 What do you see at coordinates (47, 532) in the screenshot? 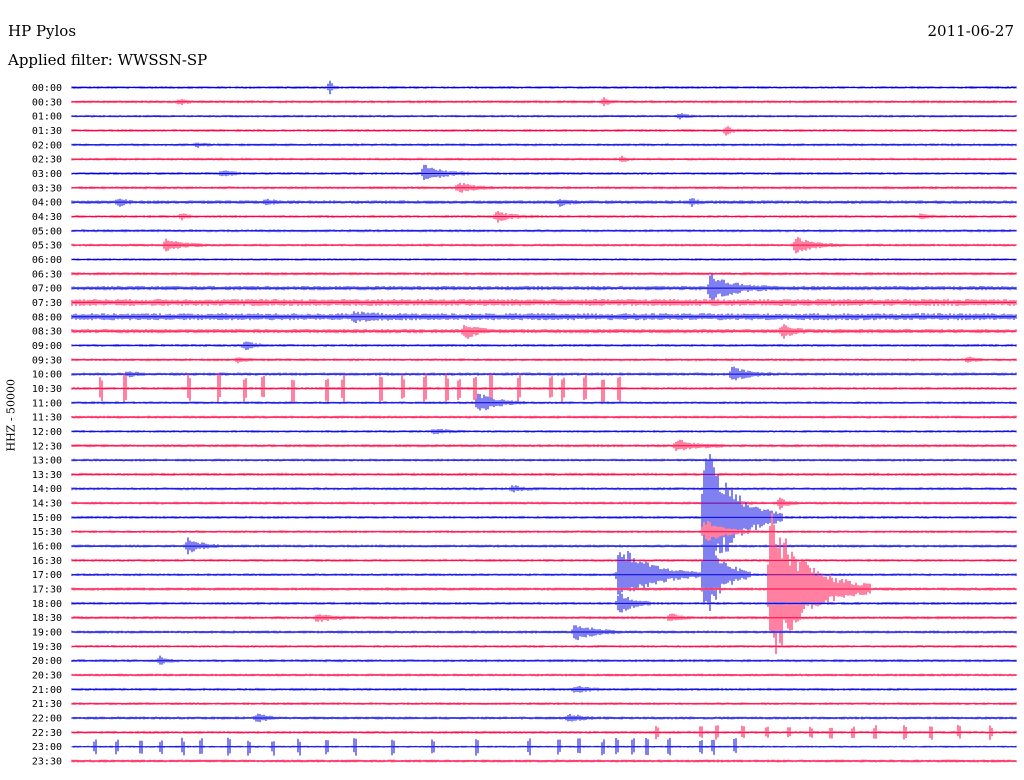
I see `time-tick-1530: 15:30` at bounding box center [47, 532].